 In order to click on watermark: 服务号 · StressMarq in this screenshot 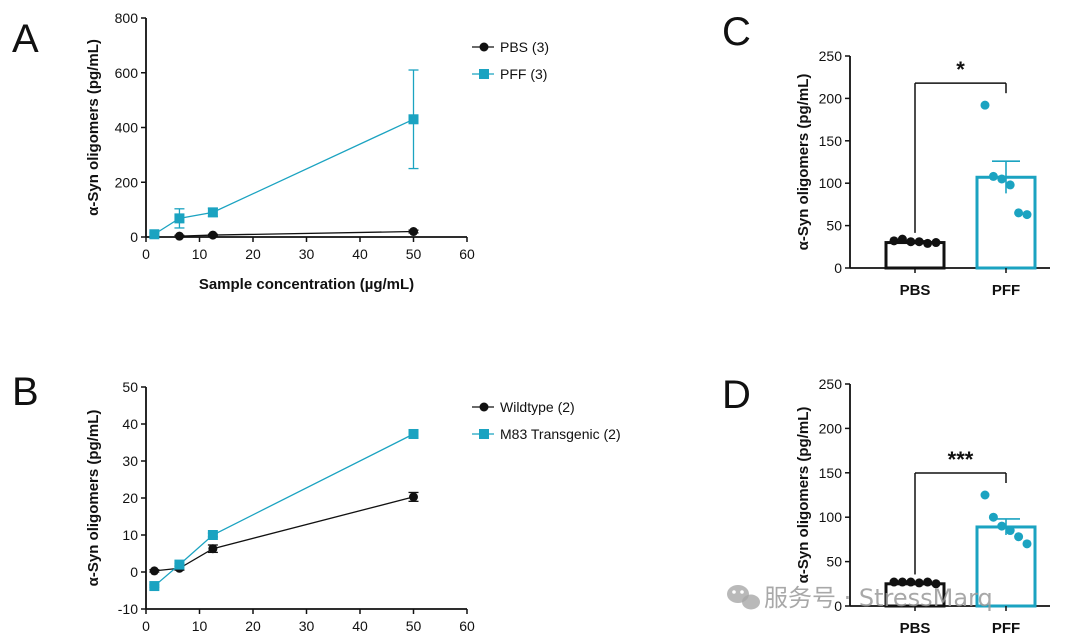, I will do `click(860, 598)`.